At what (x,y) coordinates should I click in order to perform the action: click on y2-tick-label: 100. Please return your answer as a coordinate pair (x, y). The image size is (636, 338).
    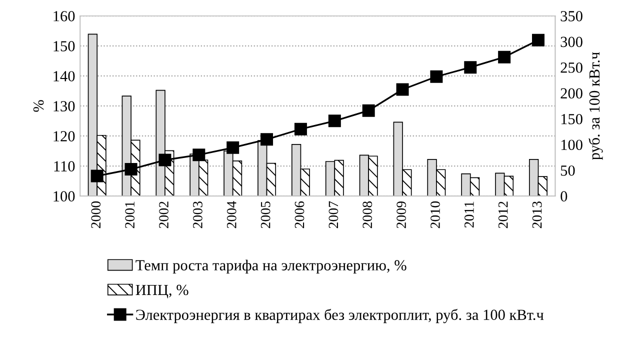
    Looking at the image, I should click on (571, 145).